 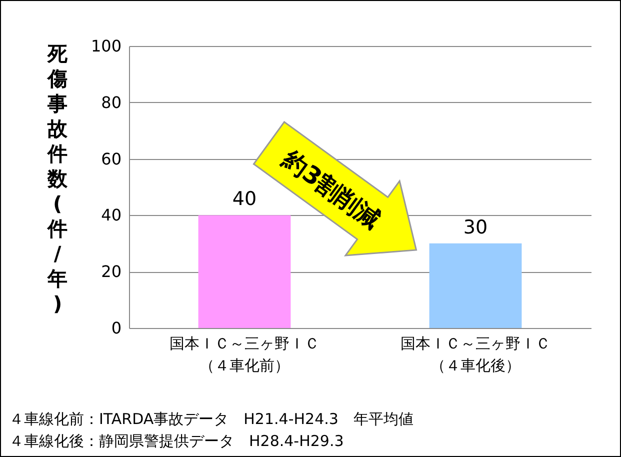 I want to click on x-tick-label: 国本ＩＣ～三ヶ野ＩＣ（４車化前）, so click(x=245, y=354).